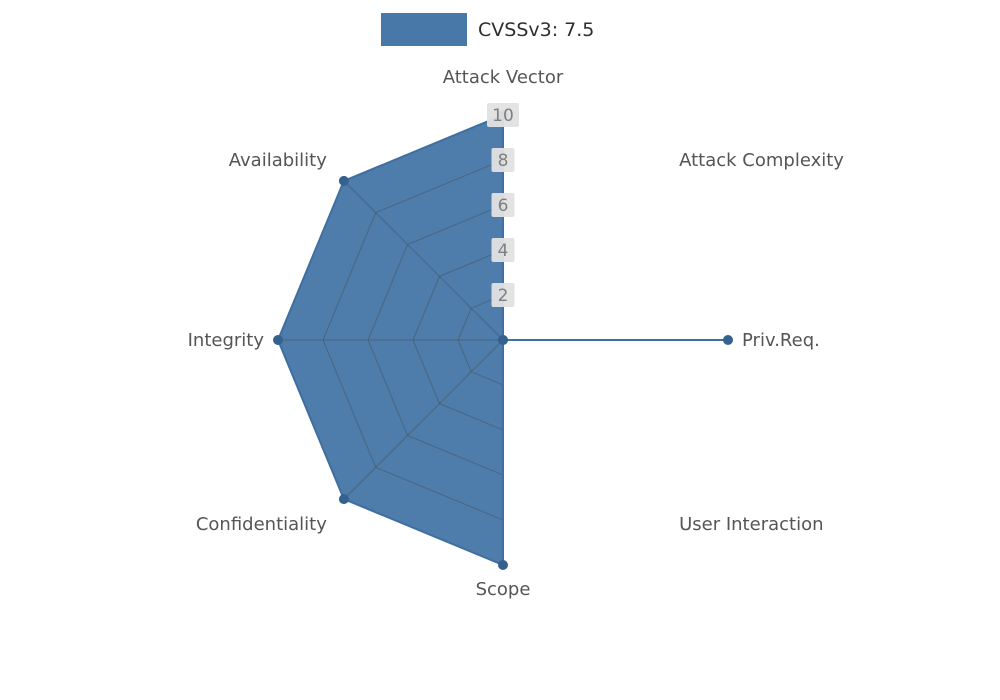  I want to click on tick-label: 10, so click(503, 116).